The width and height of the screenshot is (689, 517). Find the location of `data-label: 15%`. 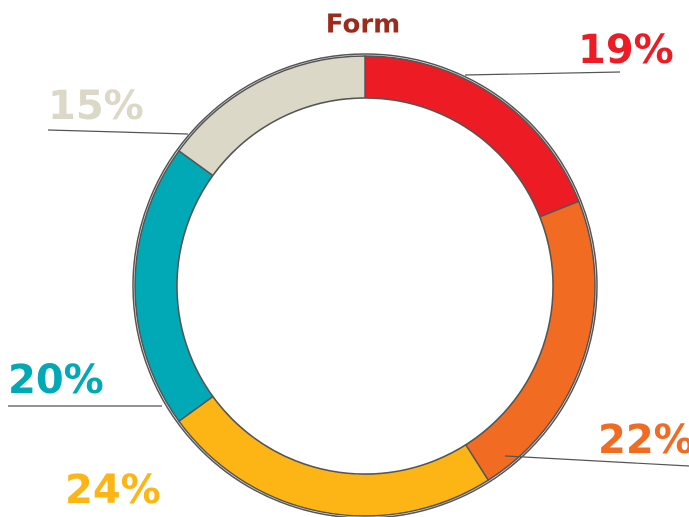

data-label: 15% is located at coordinates (96, 106).